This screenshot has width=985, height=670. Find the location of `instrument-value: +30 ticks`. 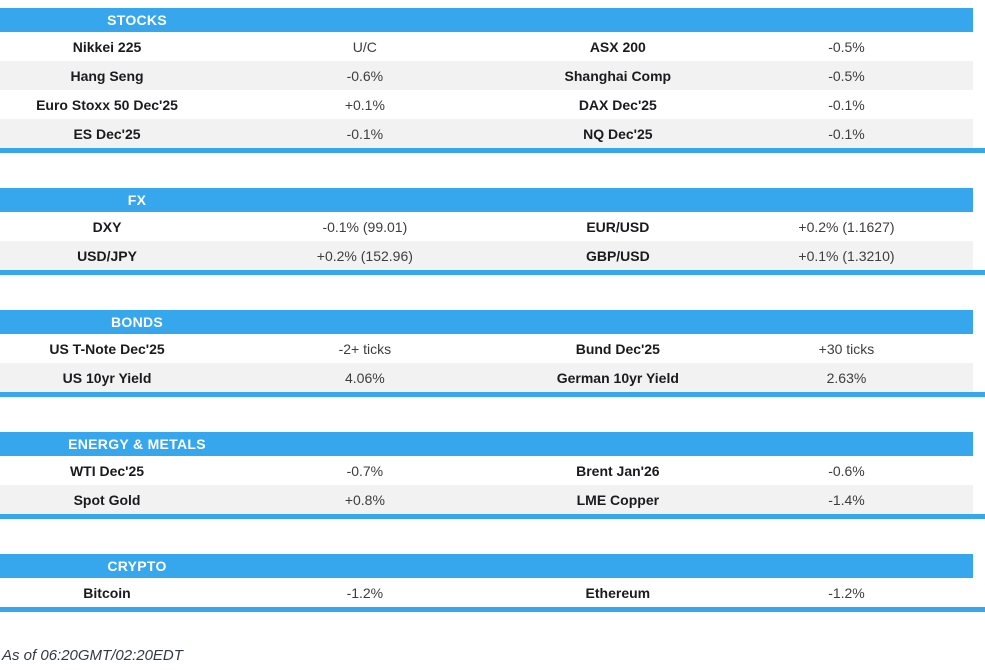

instrument-value: +30 ticks is located at coordinates (846, 348).